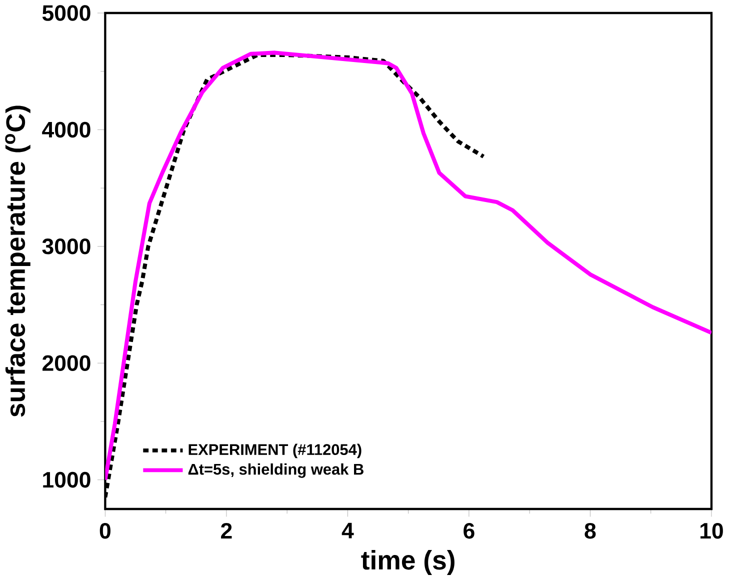 Image resolution: width=729 pixels, height=580 pixels. What do you see at coordinates (407, 562) in the screenshot?
I see `x-axis-title: time (s)` at bounding box center [407, 562].